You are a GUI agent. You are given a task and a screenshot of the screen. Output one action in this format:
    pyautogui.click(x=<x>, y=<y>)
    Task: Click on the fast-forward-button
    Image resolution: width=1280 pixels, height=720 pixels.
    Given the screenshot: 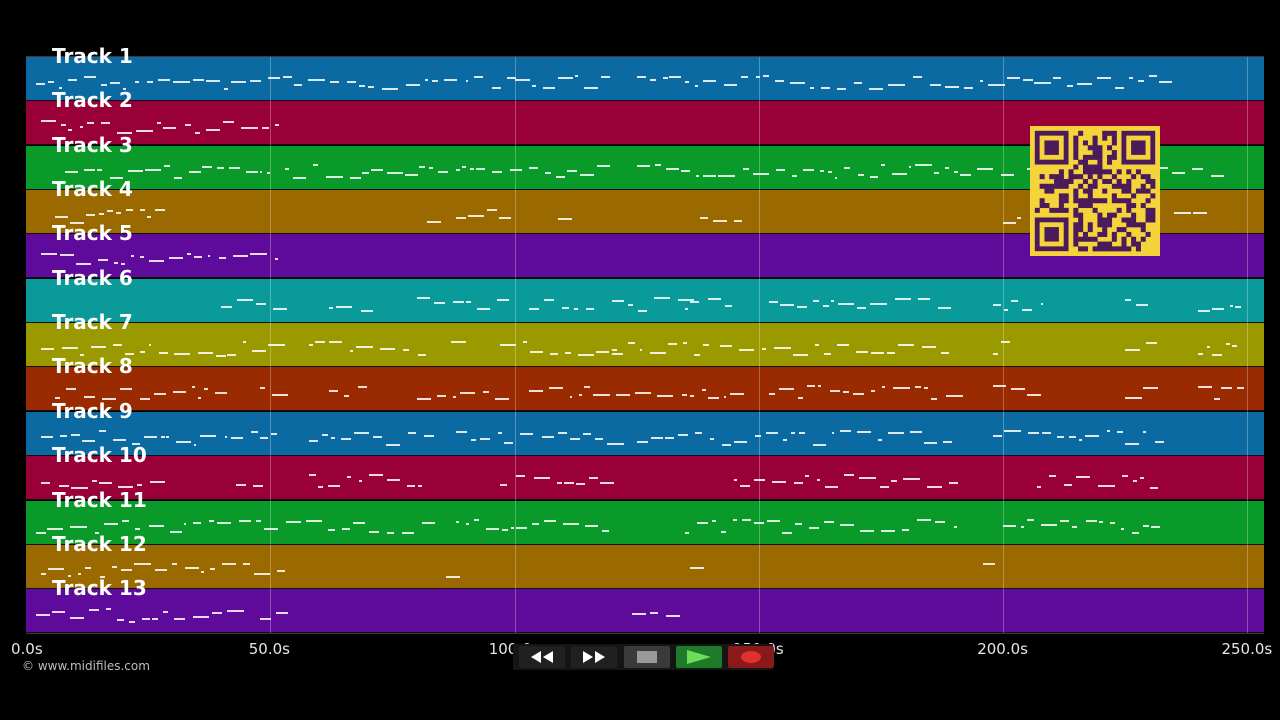 What is the action you would take?
    pyautogui.click(x=594, y=657)
    